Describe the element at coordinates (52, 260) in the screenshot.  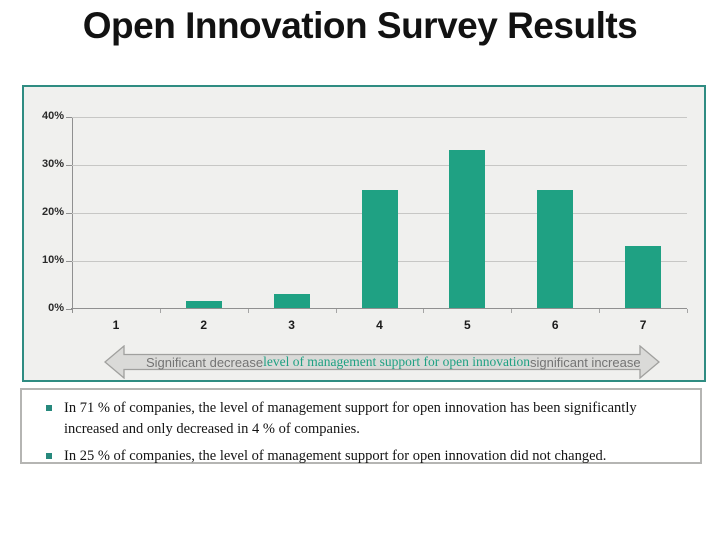
I see `y-tick-label: 10%` at that location.